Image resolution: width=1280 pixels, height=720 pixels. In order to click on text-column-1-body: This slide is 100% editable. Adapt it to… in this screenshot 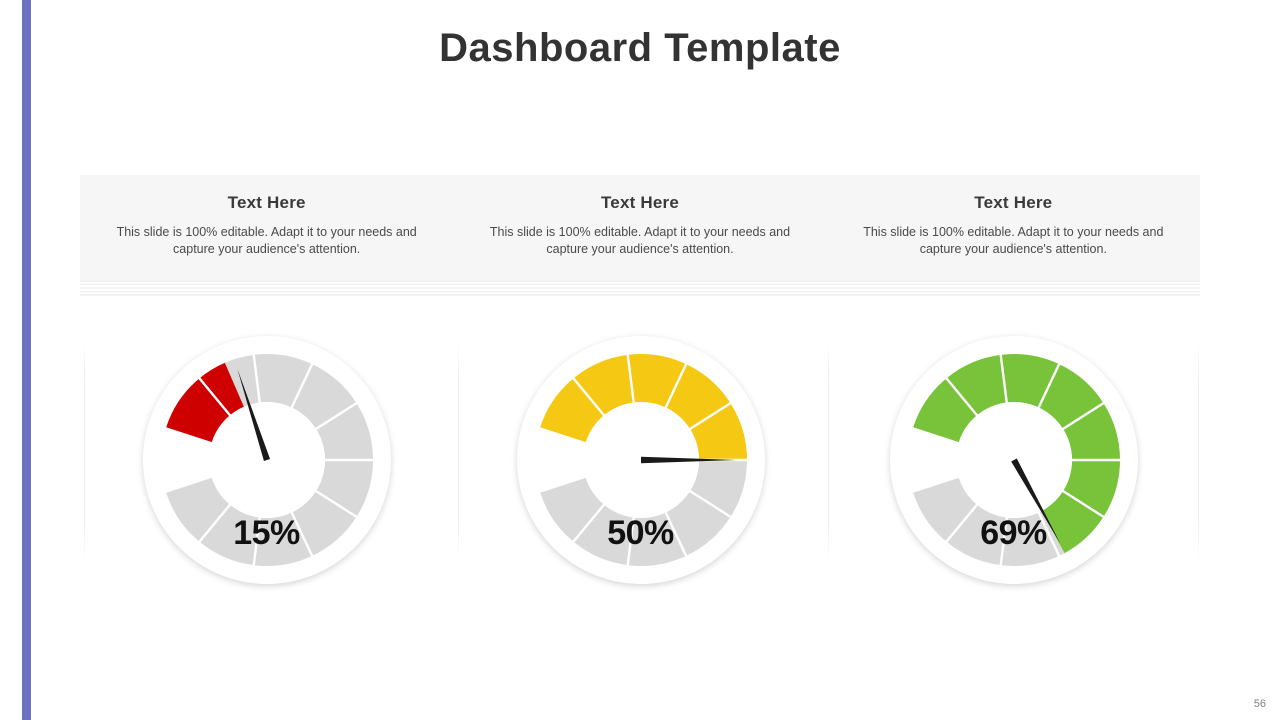, I will do `click(266, 240)`.